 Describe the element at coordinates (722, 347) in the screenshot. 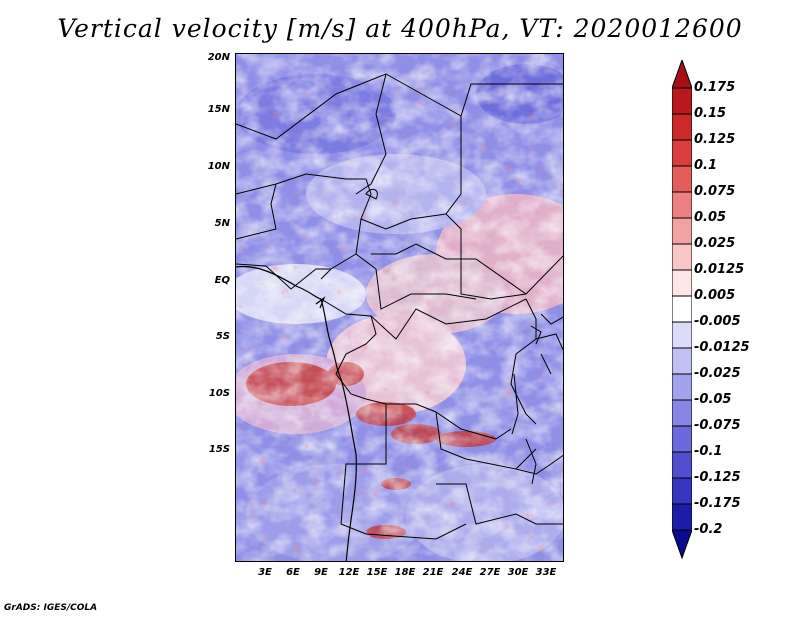

I see `colorbar-label: -0.0125` at that location.